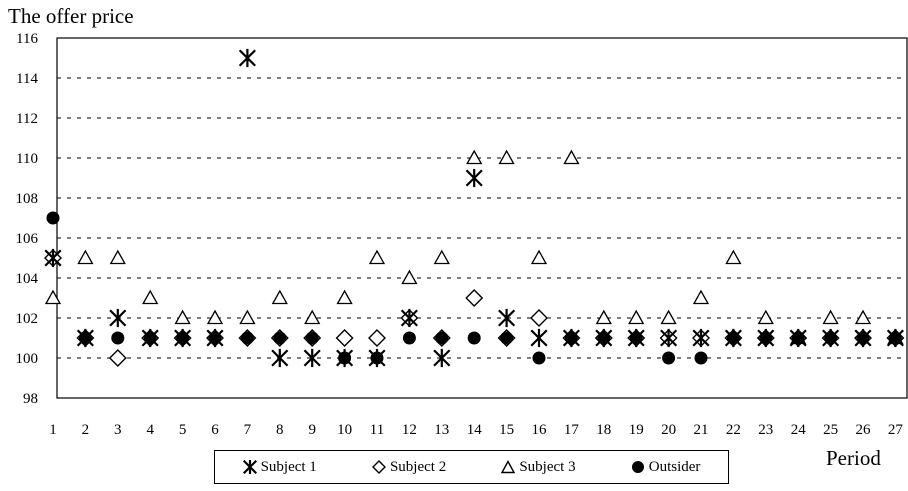 This screenshot has width=908, height=491. What do you see at coordinates (475, 430) in the screenshot?
I see `x-tick-label: 14` at bounding box center [475, 430].